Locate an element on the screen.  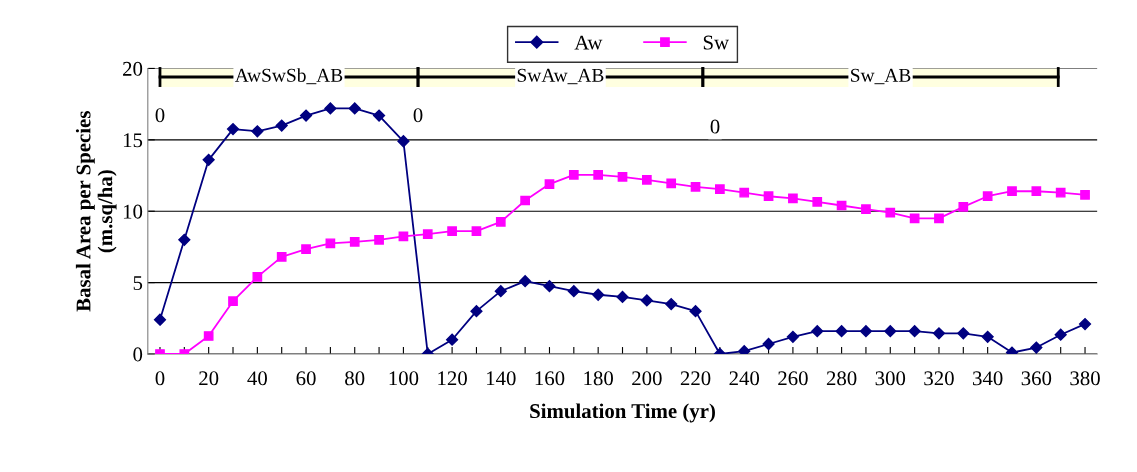
x-tick-label: 380 is located at coordinates (1085, 378).